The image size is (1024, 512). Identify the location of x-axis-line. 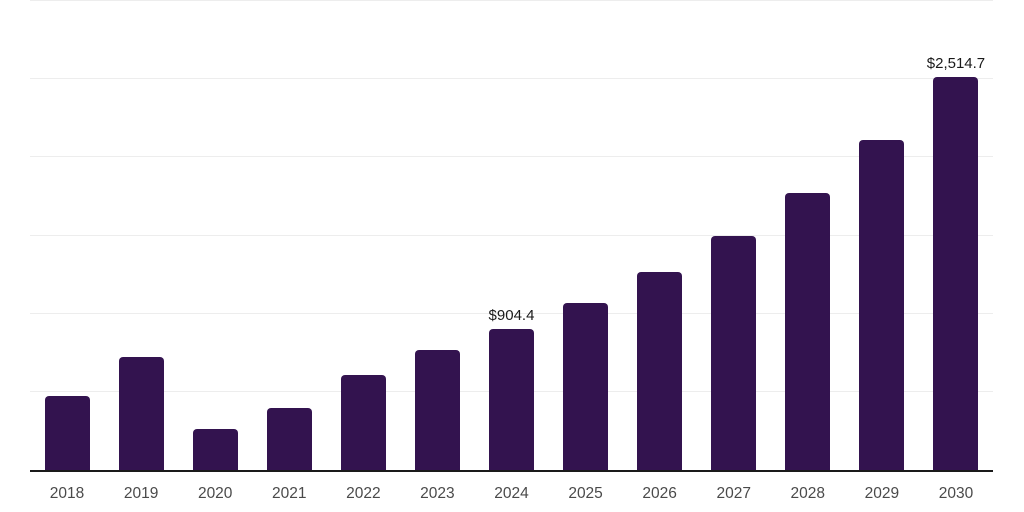
(511, 471).